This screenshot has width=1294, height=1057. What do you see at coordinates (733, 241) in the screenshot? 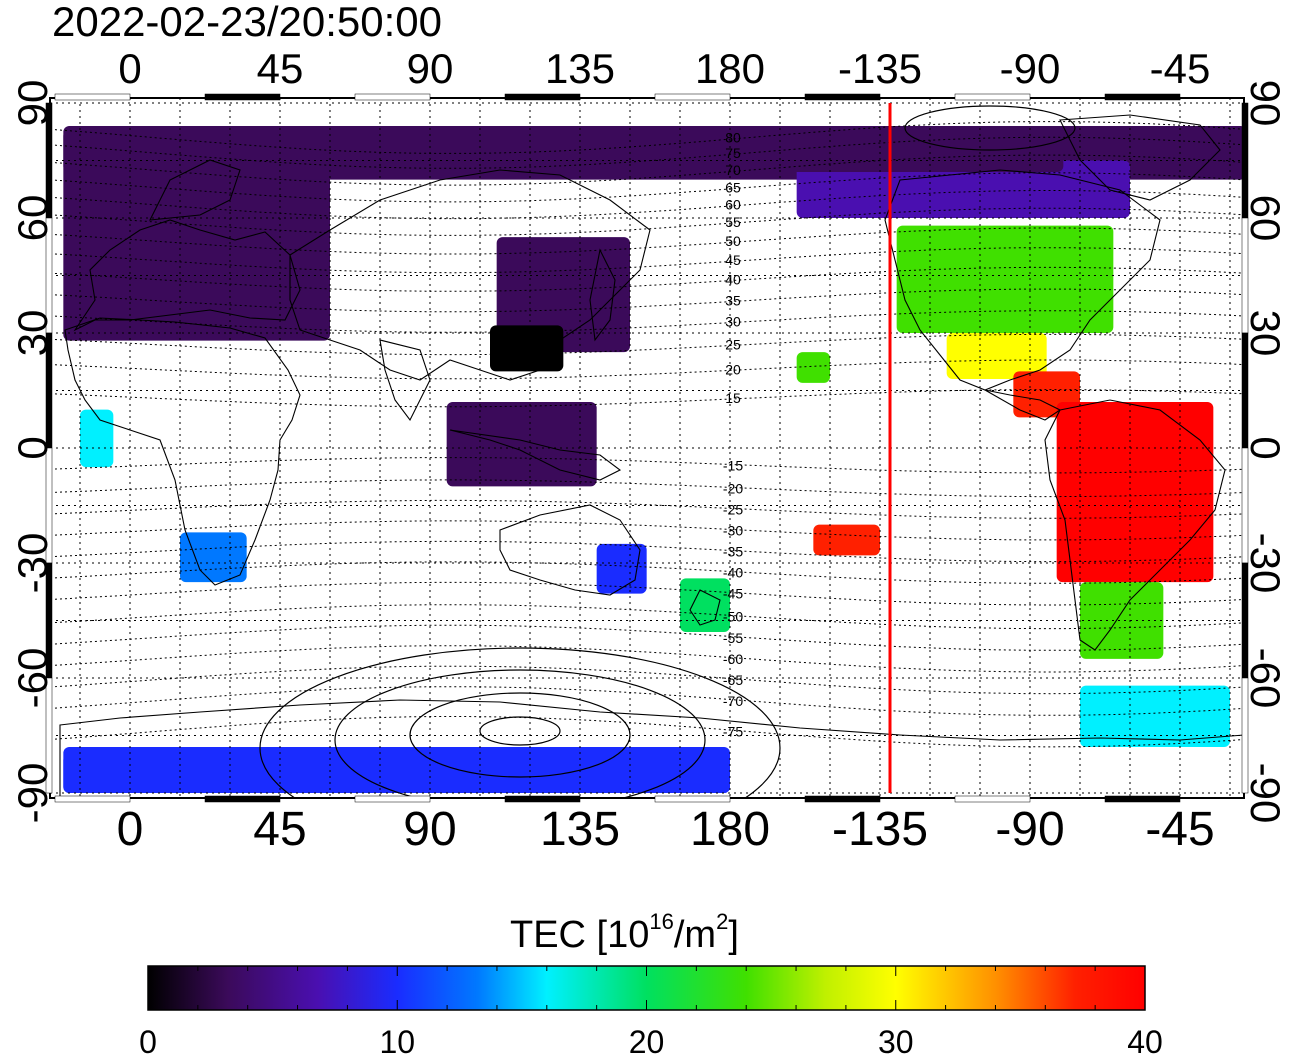
I see `contour-label: 50` at bounding box center [733, 241].